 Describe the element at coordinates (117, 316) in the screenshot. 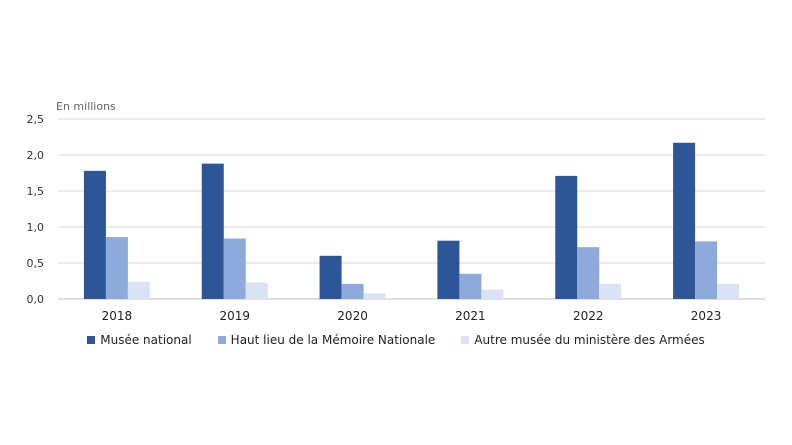

I see `x-tick-label: 2018` at that location.